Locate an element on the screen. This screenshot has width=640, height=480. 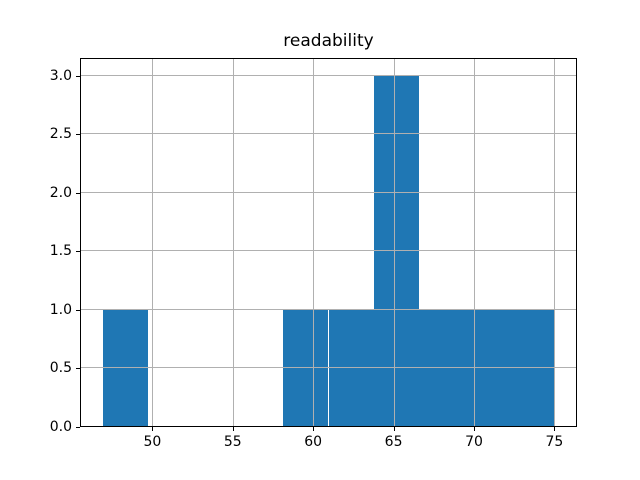
y-tick-label: 1.5 is located at coordinates (60, 251).